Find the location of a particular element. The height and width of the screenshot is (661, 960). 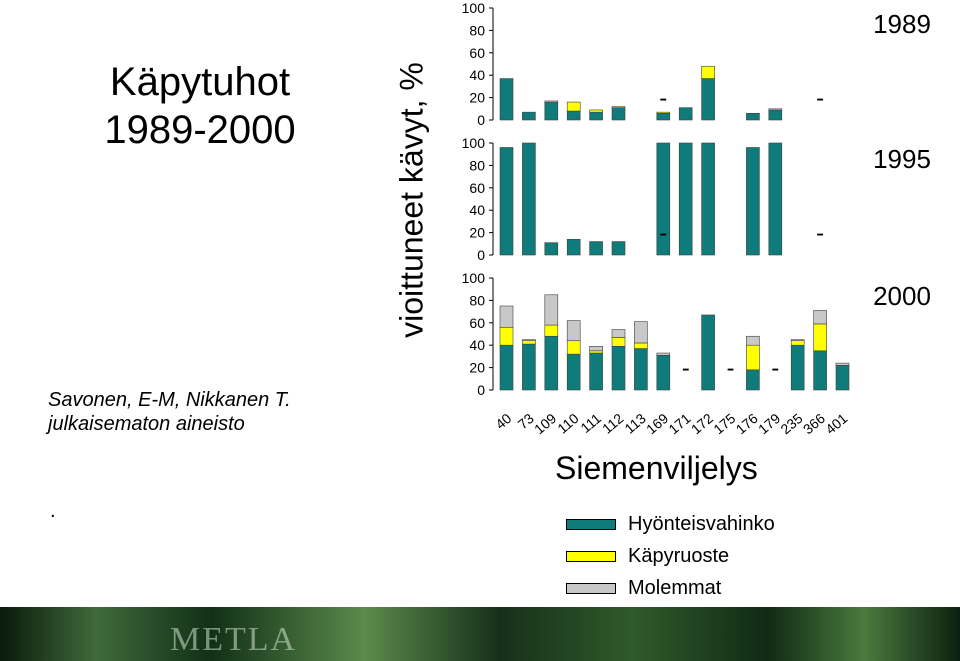

legend-label: Hyönteisvahinko is located at coordinates (701, 523).